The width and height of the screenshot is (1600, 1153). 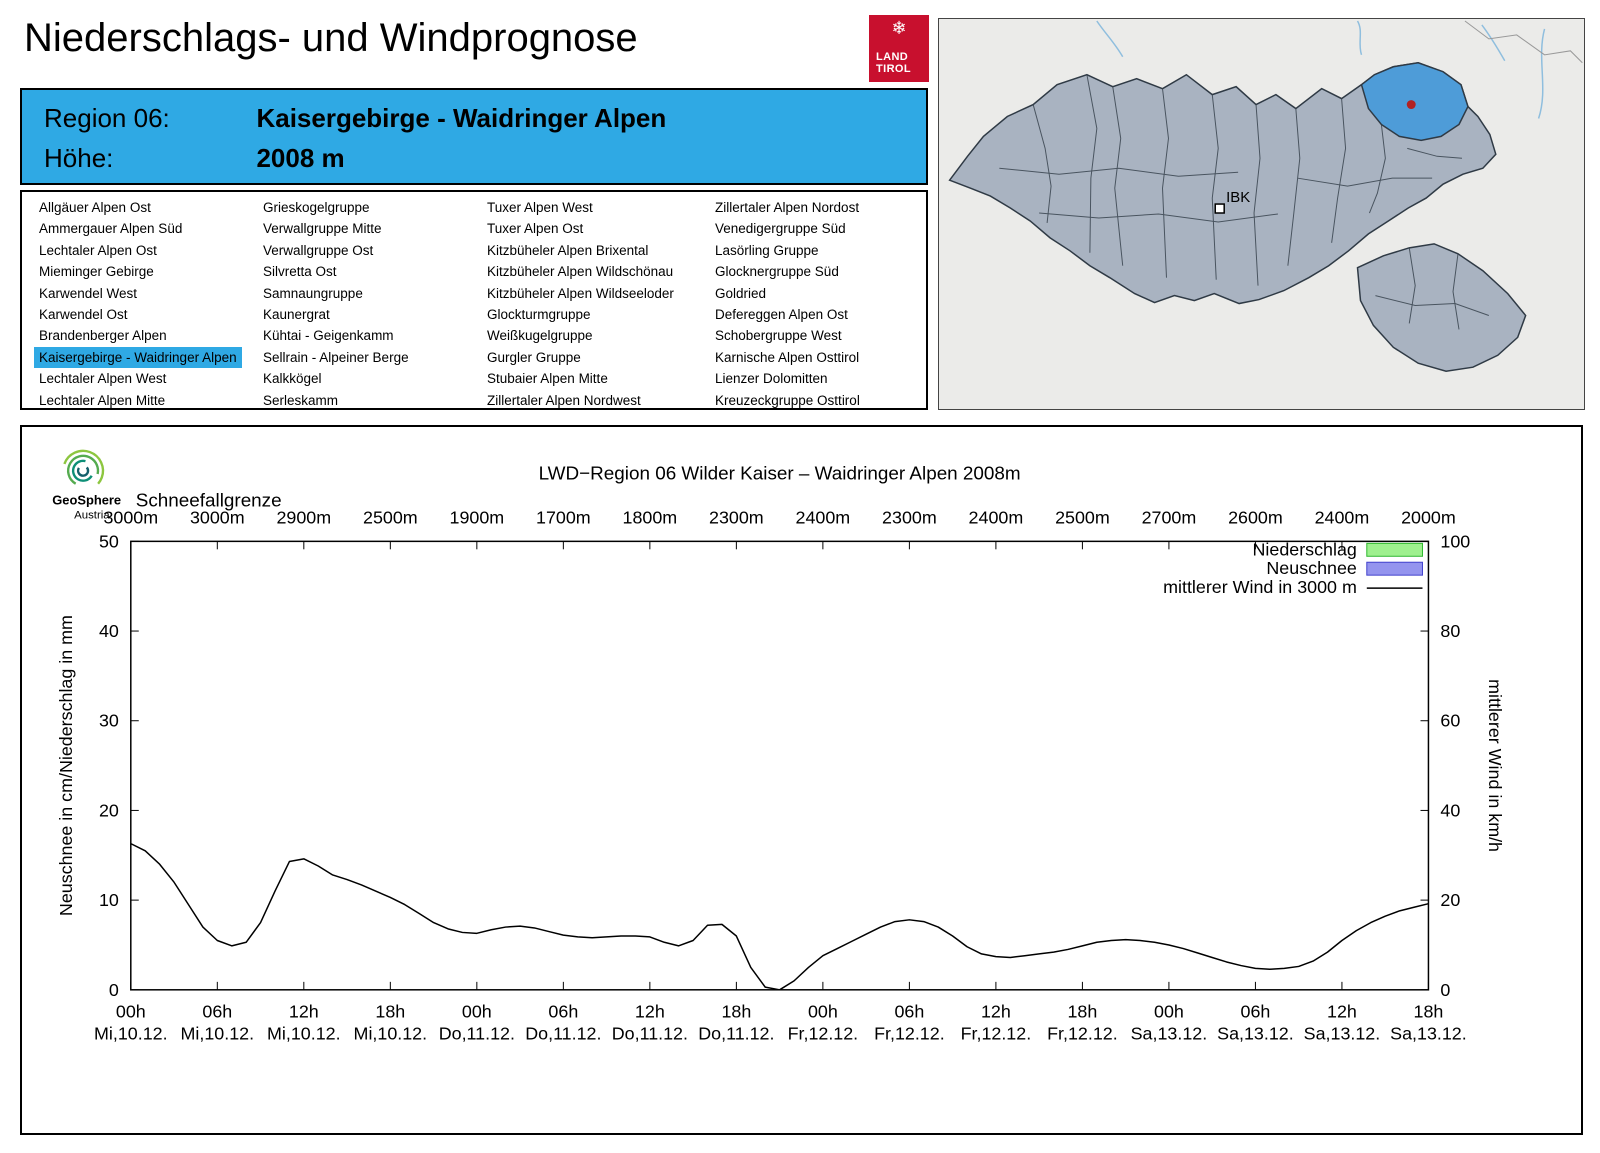 I want to click on region-list-item: Ammergauer Alpen Süd, so click(x=111, y=229).